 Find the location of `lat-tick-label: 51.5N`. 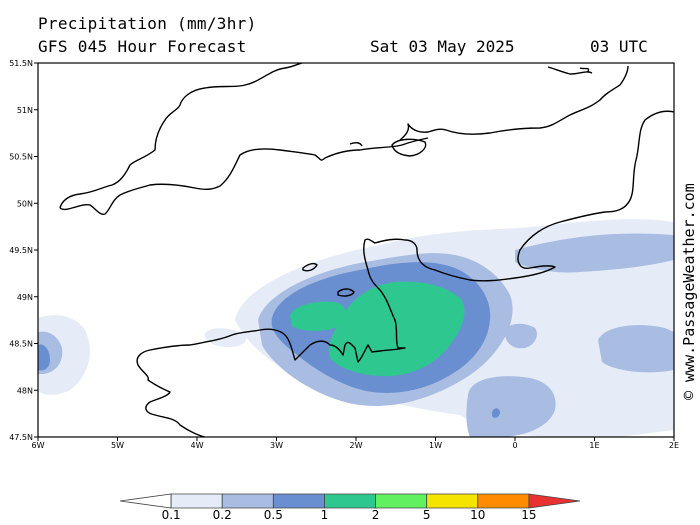

lat-tick-label: 51.5N is located at coordinates (21, 63).